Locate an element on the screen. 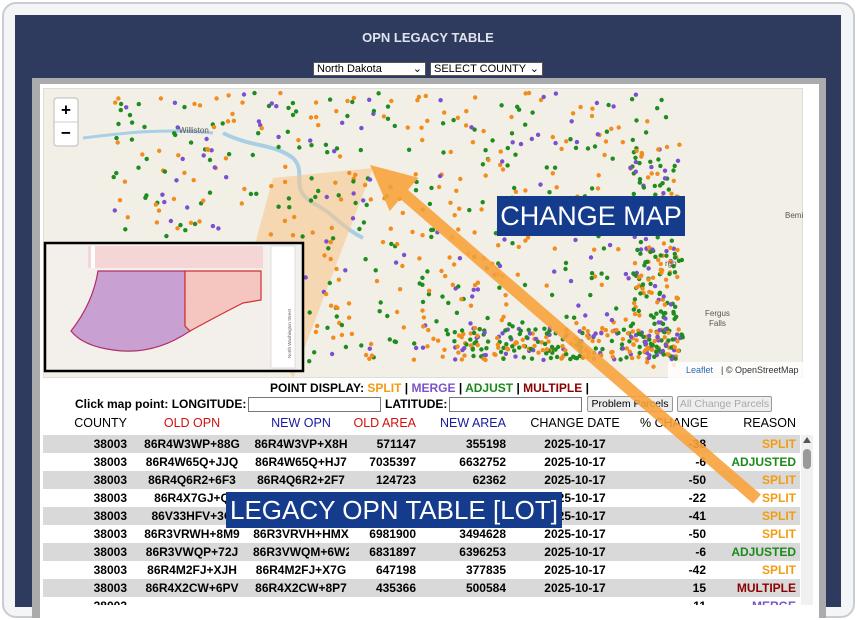 The height and width of the screenshot is (620, 857). attribution-link: | © OpenStreetMap is located at coordinates (760, 370).